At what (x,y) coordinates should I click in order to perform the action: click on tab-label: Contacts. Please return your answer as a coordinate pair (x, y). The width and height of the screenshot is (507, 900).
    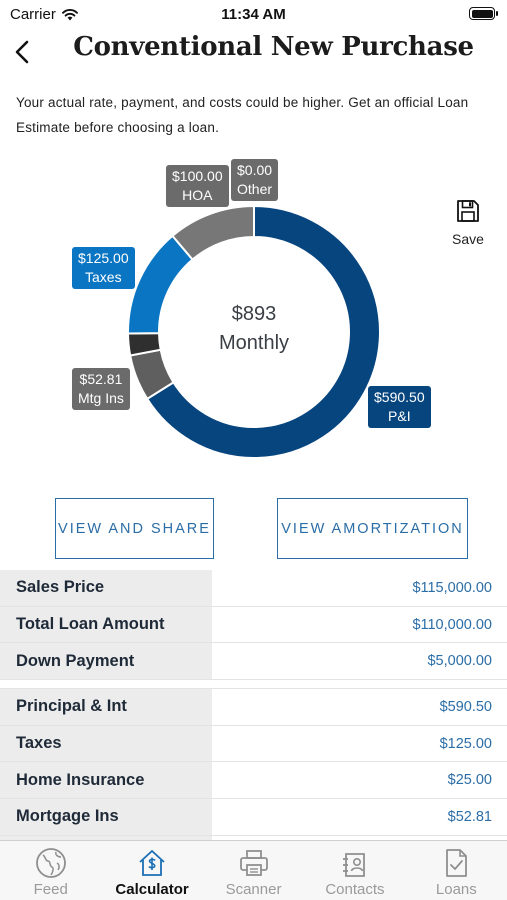
    Looking at the image, I should click on (355, 889).